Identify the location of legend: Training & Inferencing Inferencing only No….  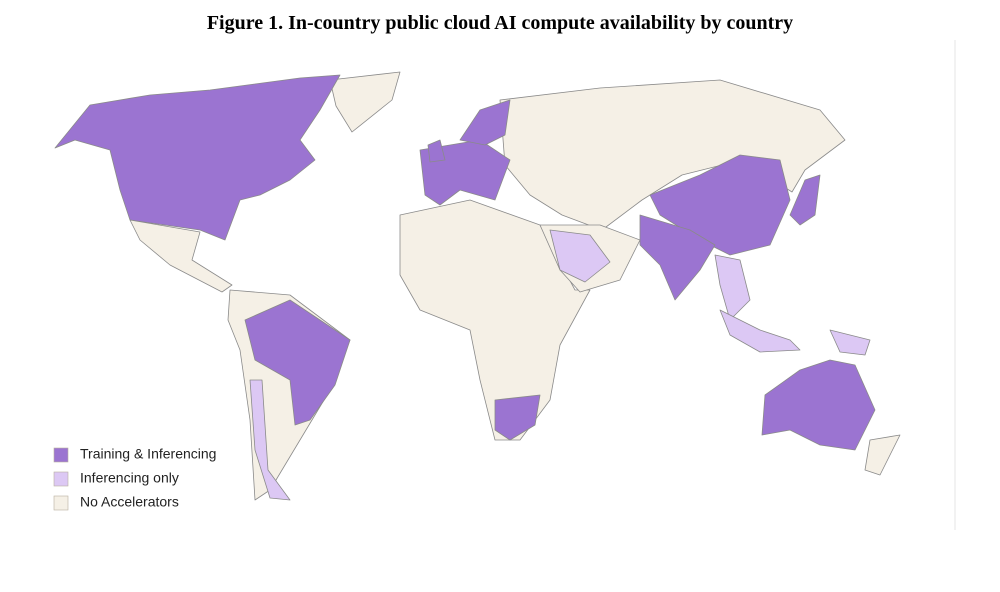
(134, 478).